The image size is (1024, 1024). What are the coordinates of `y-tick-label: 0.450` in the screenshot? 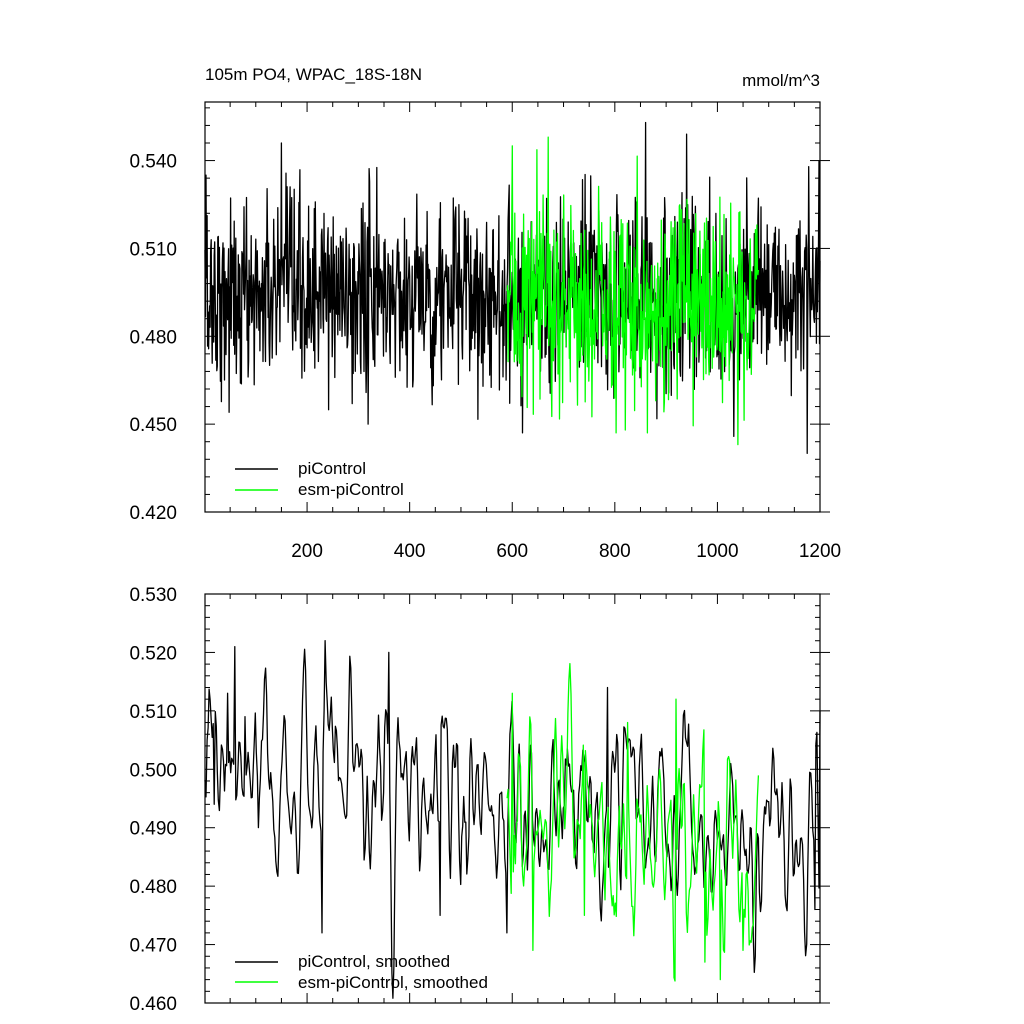 It's located at (153, 425).